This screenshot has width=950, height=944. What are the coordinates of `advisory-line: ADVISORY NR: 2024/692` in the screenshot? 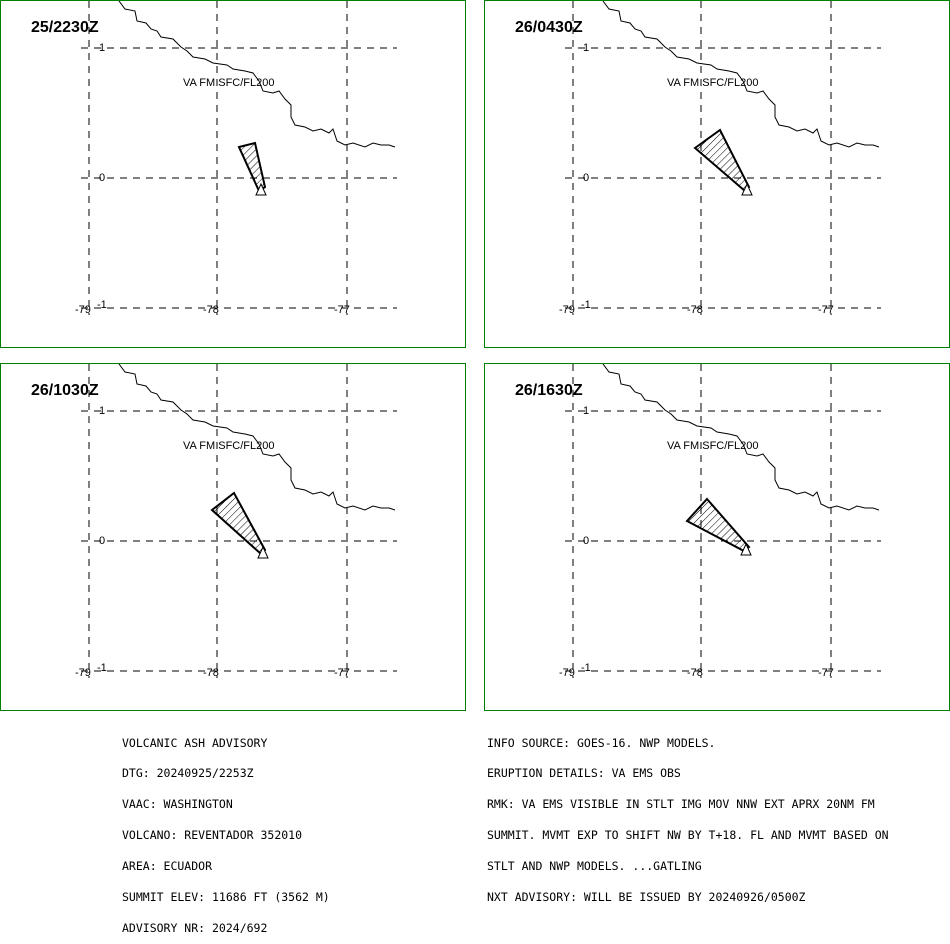 It's located at (195, 927).